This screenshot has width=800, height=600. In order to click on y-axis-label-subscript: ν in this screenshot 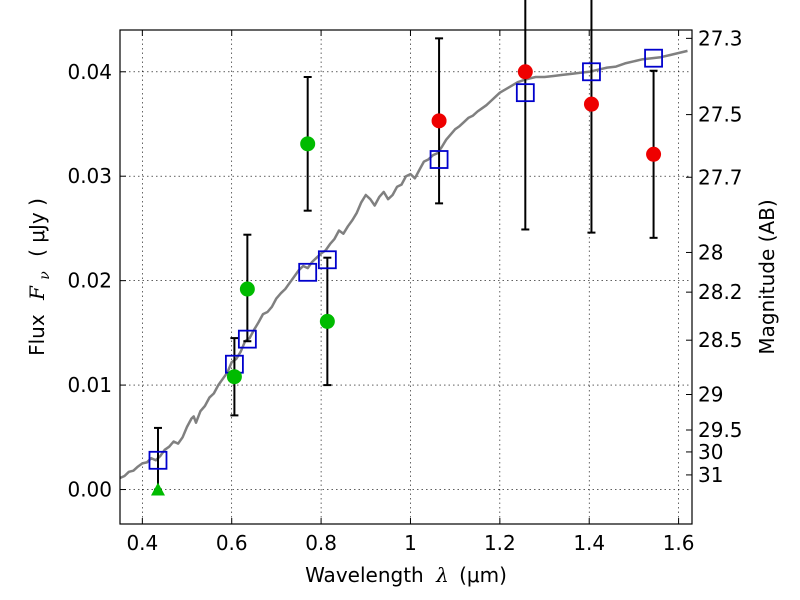, I will do `click(45, 275)`.